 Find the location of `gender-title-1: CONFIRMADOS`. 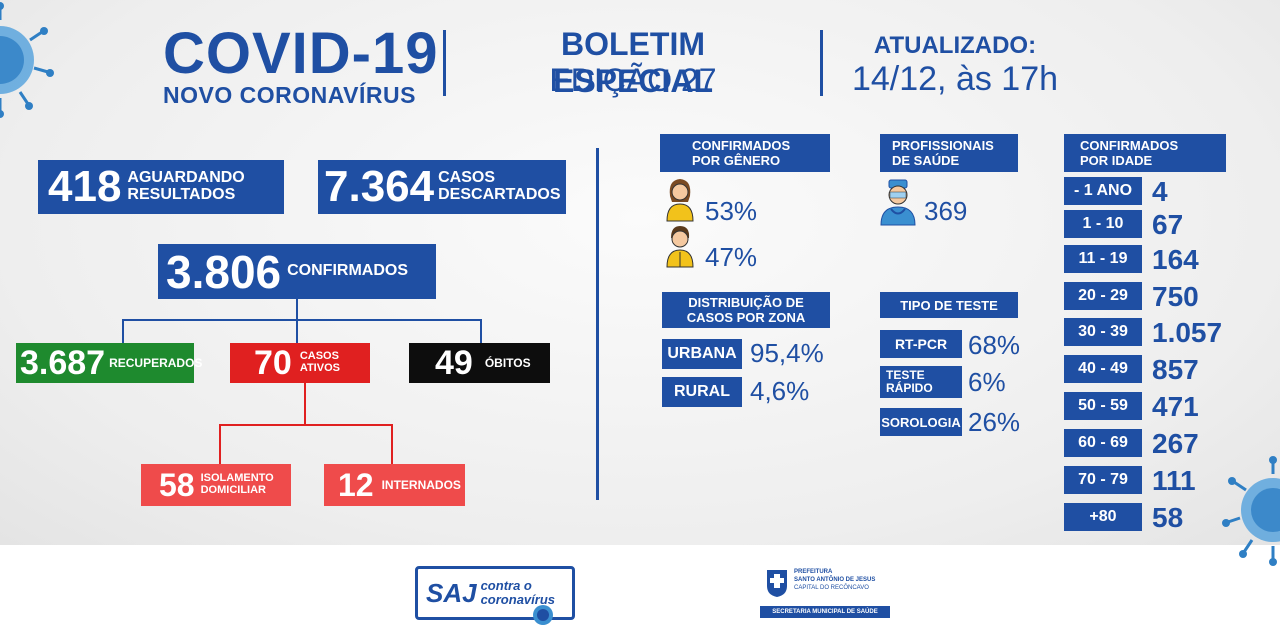

gender-title-1: CONFIRMADOS is located at coordinates (741, 145).